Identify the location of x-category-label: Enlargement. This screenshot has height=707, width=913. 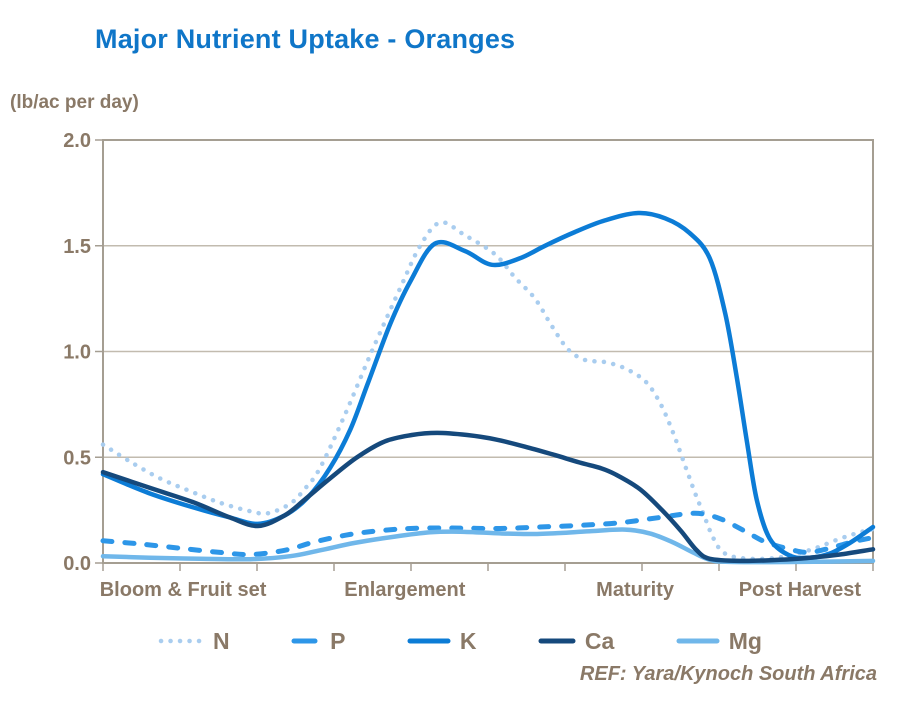
(404, 590).